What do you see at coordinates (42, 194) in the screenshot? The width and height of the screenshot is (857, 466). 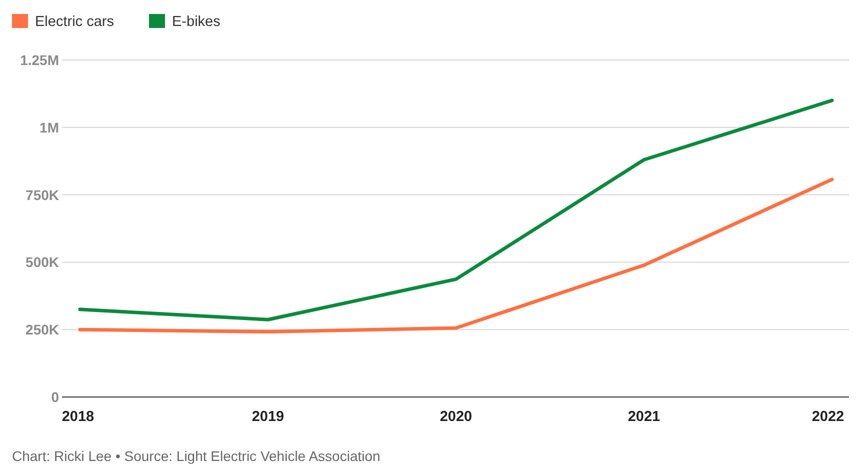 I see `y-tick-label: 750K` at bounding box center [42, 194].